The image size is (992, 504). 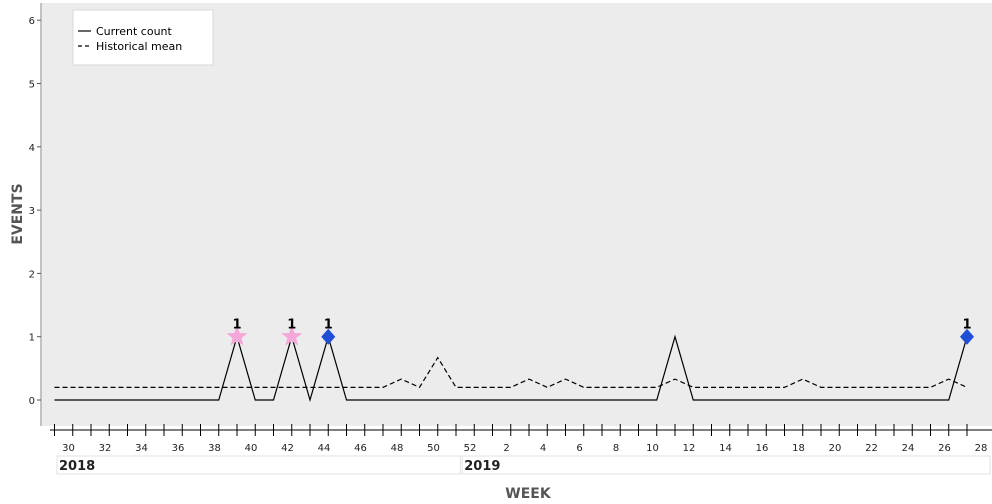 I want to click on y-tick-label: 2, so click(x=32, y=274).